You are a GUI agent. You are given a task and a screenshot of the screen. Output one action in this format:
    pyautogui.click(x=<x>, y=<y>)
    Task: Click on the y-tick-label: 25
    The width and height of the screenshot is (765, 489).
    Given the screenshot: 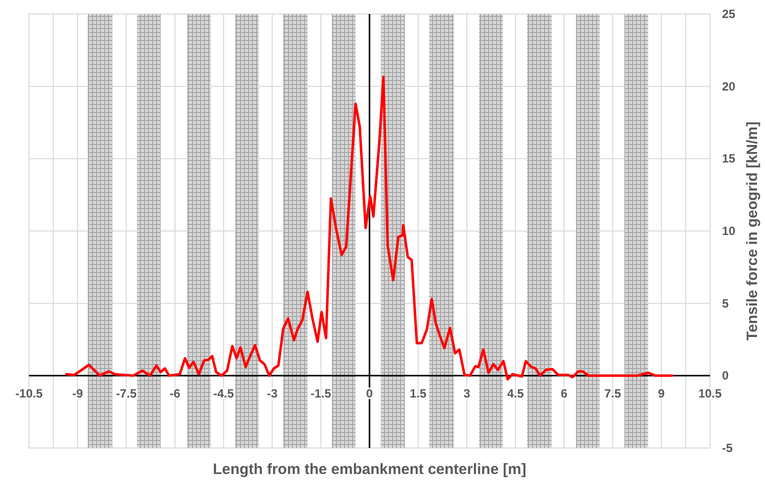 What is the action you would take?
    pyautogui.click(x=729, y=14)
    